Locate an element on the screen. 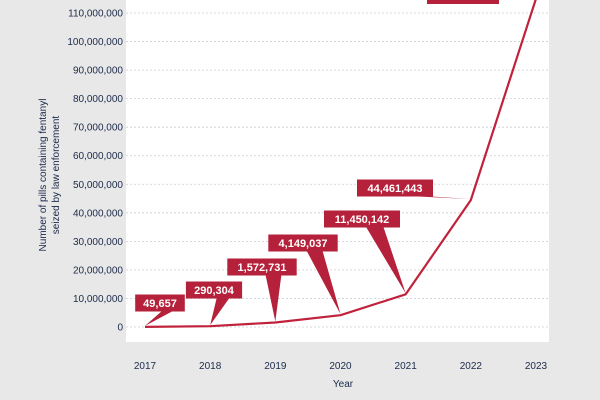 Image resolution: width=600 pixels, height=400 pixels. y-tick-label: 30,000,000 is located at coordinates (98, 242).